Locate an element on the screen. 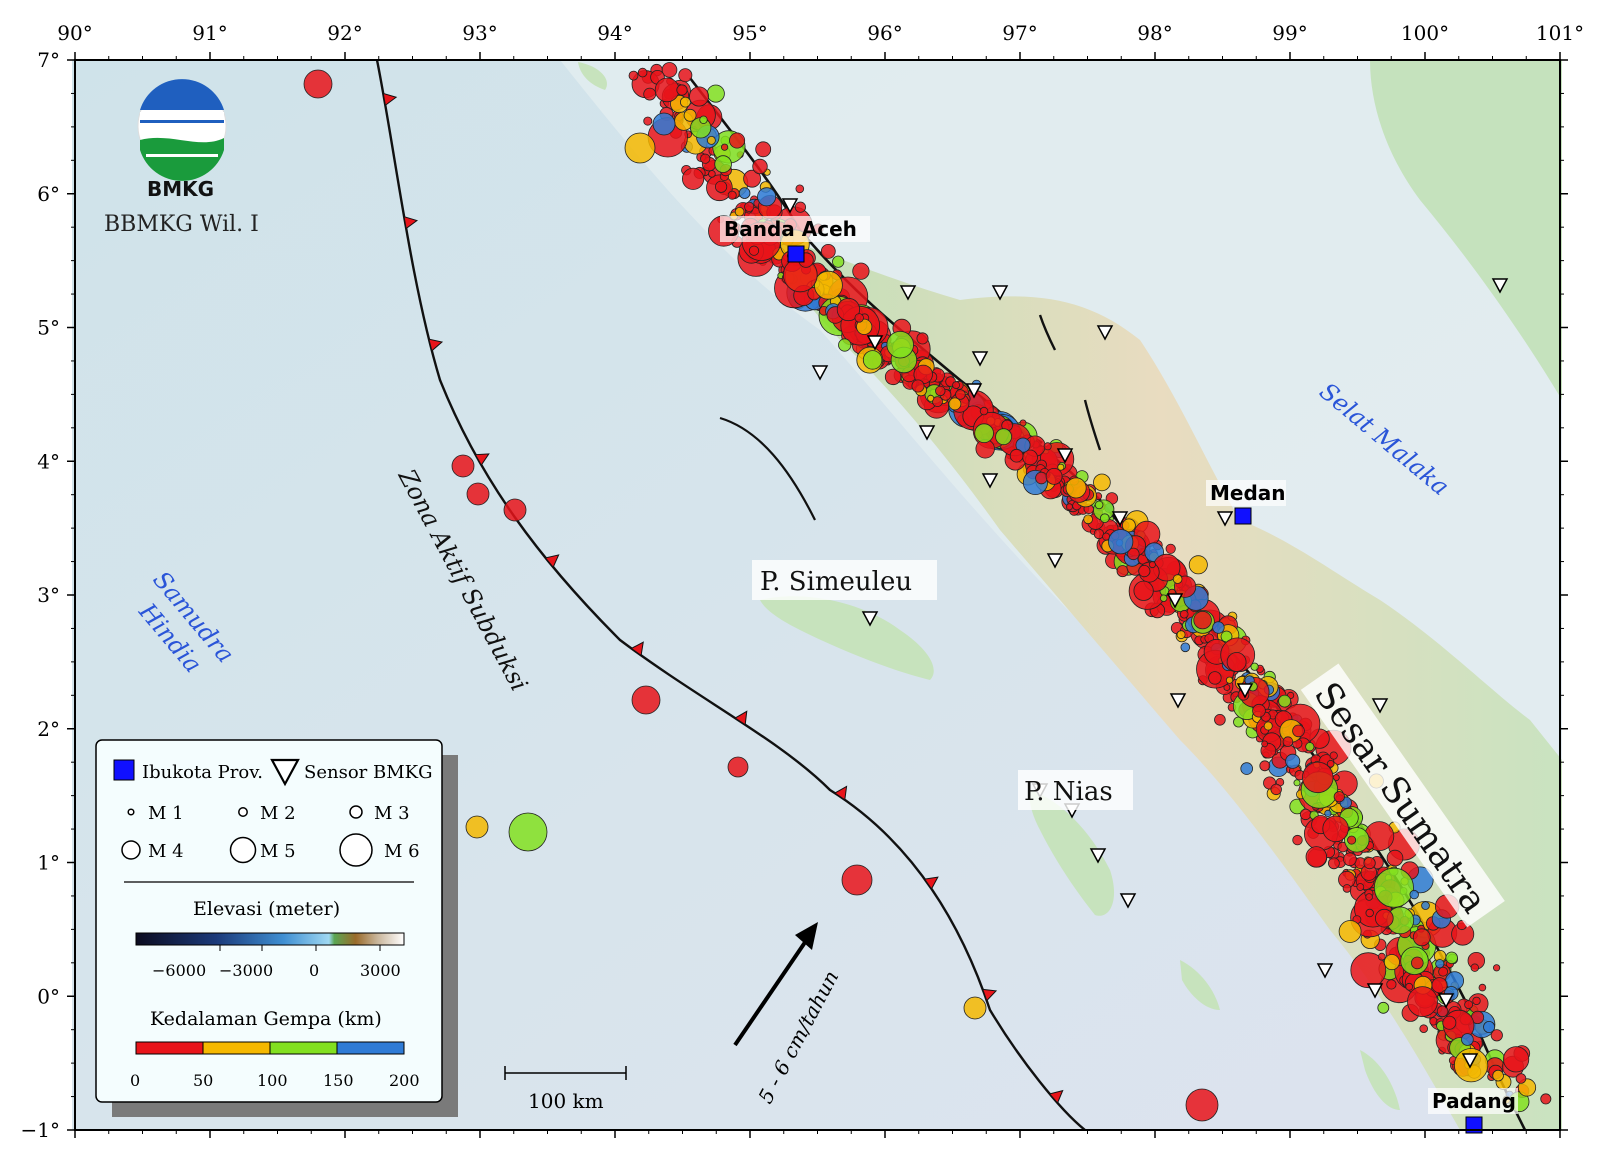  lon-tick-label: 94° is located at coordinates (614, 33).